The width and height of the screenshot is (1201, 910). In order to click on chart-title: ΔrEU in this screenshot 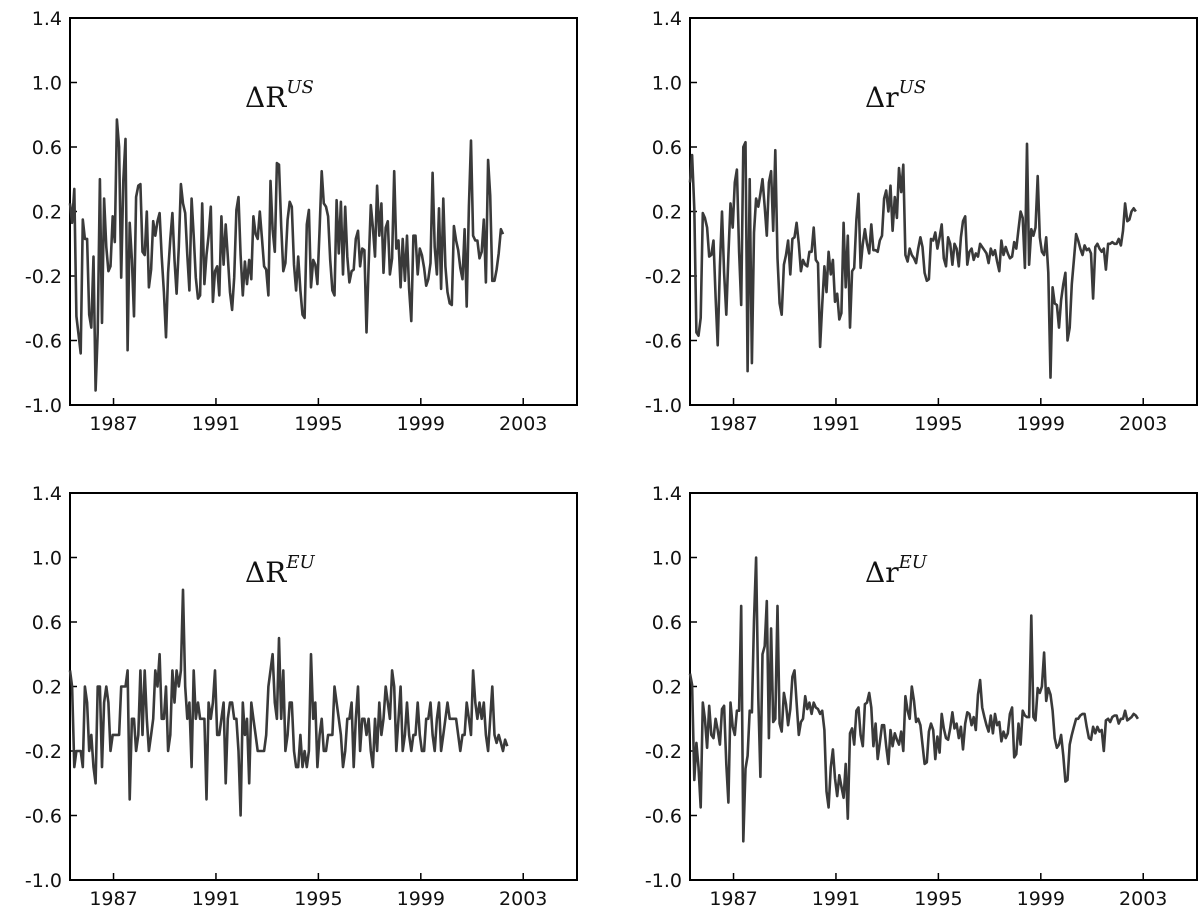, I will do `click(896, 570)`.